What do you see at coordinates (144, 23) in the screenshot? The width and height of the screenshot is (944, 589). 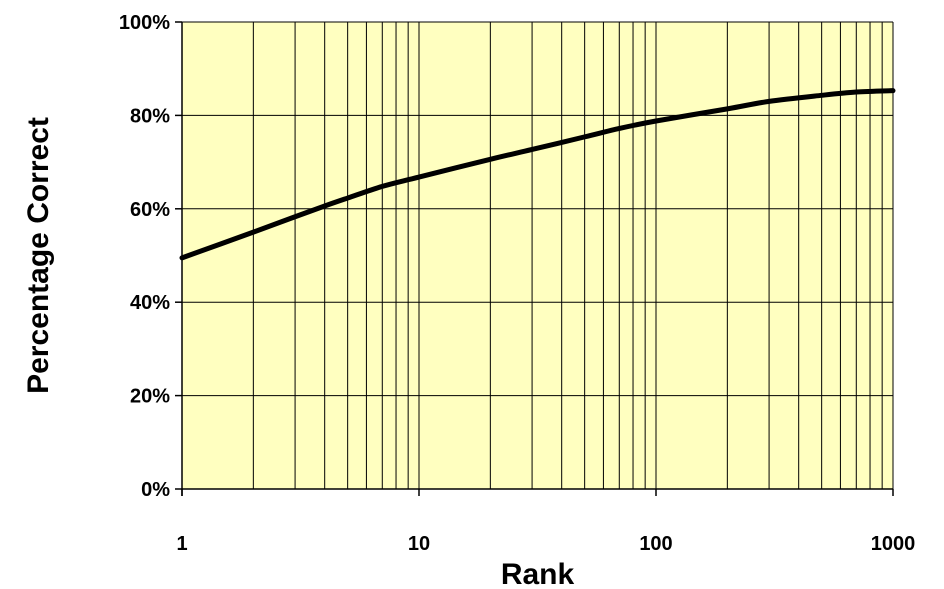 I see `y-tick-label: 100%` at bounding box center [144, 23].